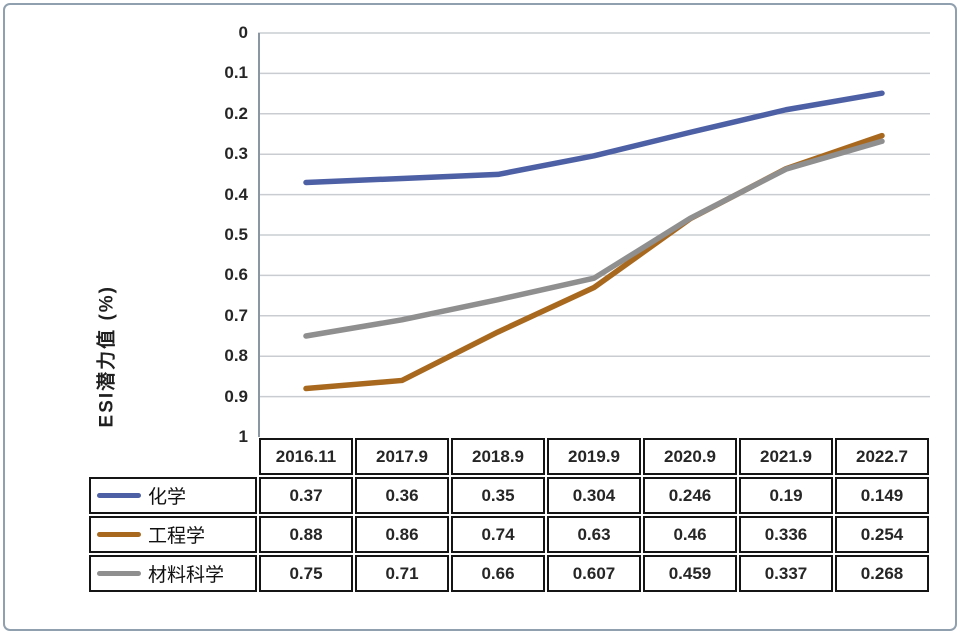 This screenshot has width=960, height=634. What do you see at coordinates (594, 573) in the screenshot?
I see `value-cell: 0.607` at bounding box center [594, 573].